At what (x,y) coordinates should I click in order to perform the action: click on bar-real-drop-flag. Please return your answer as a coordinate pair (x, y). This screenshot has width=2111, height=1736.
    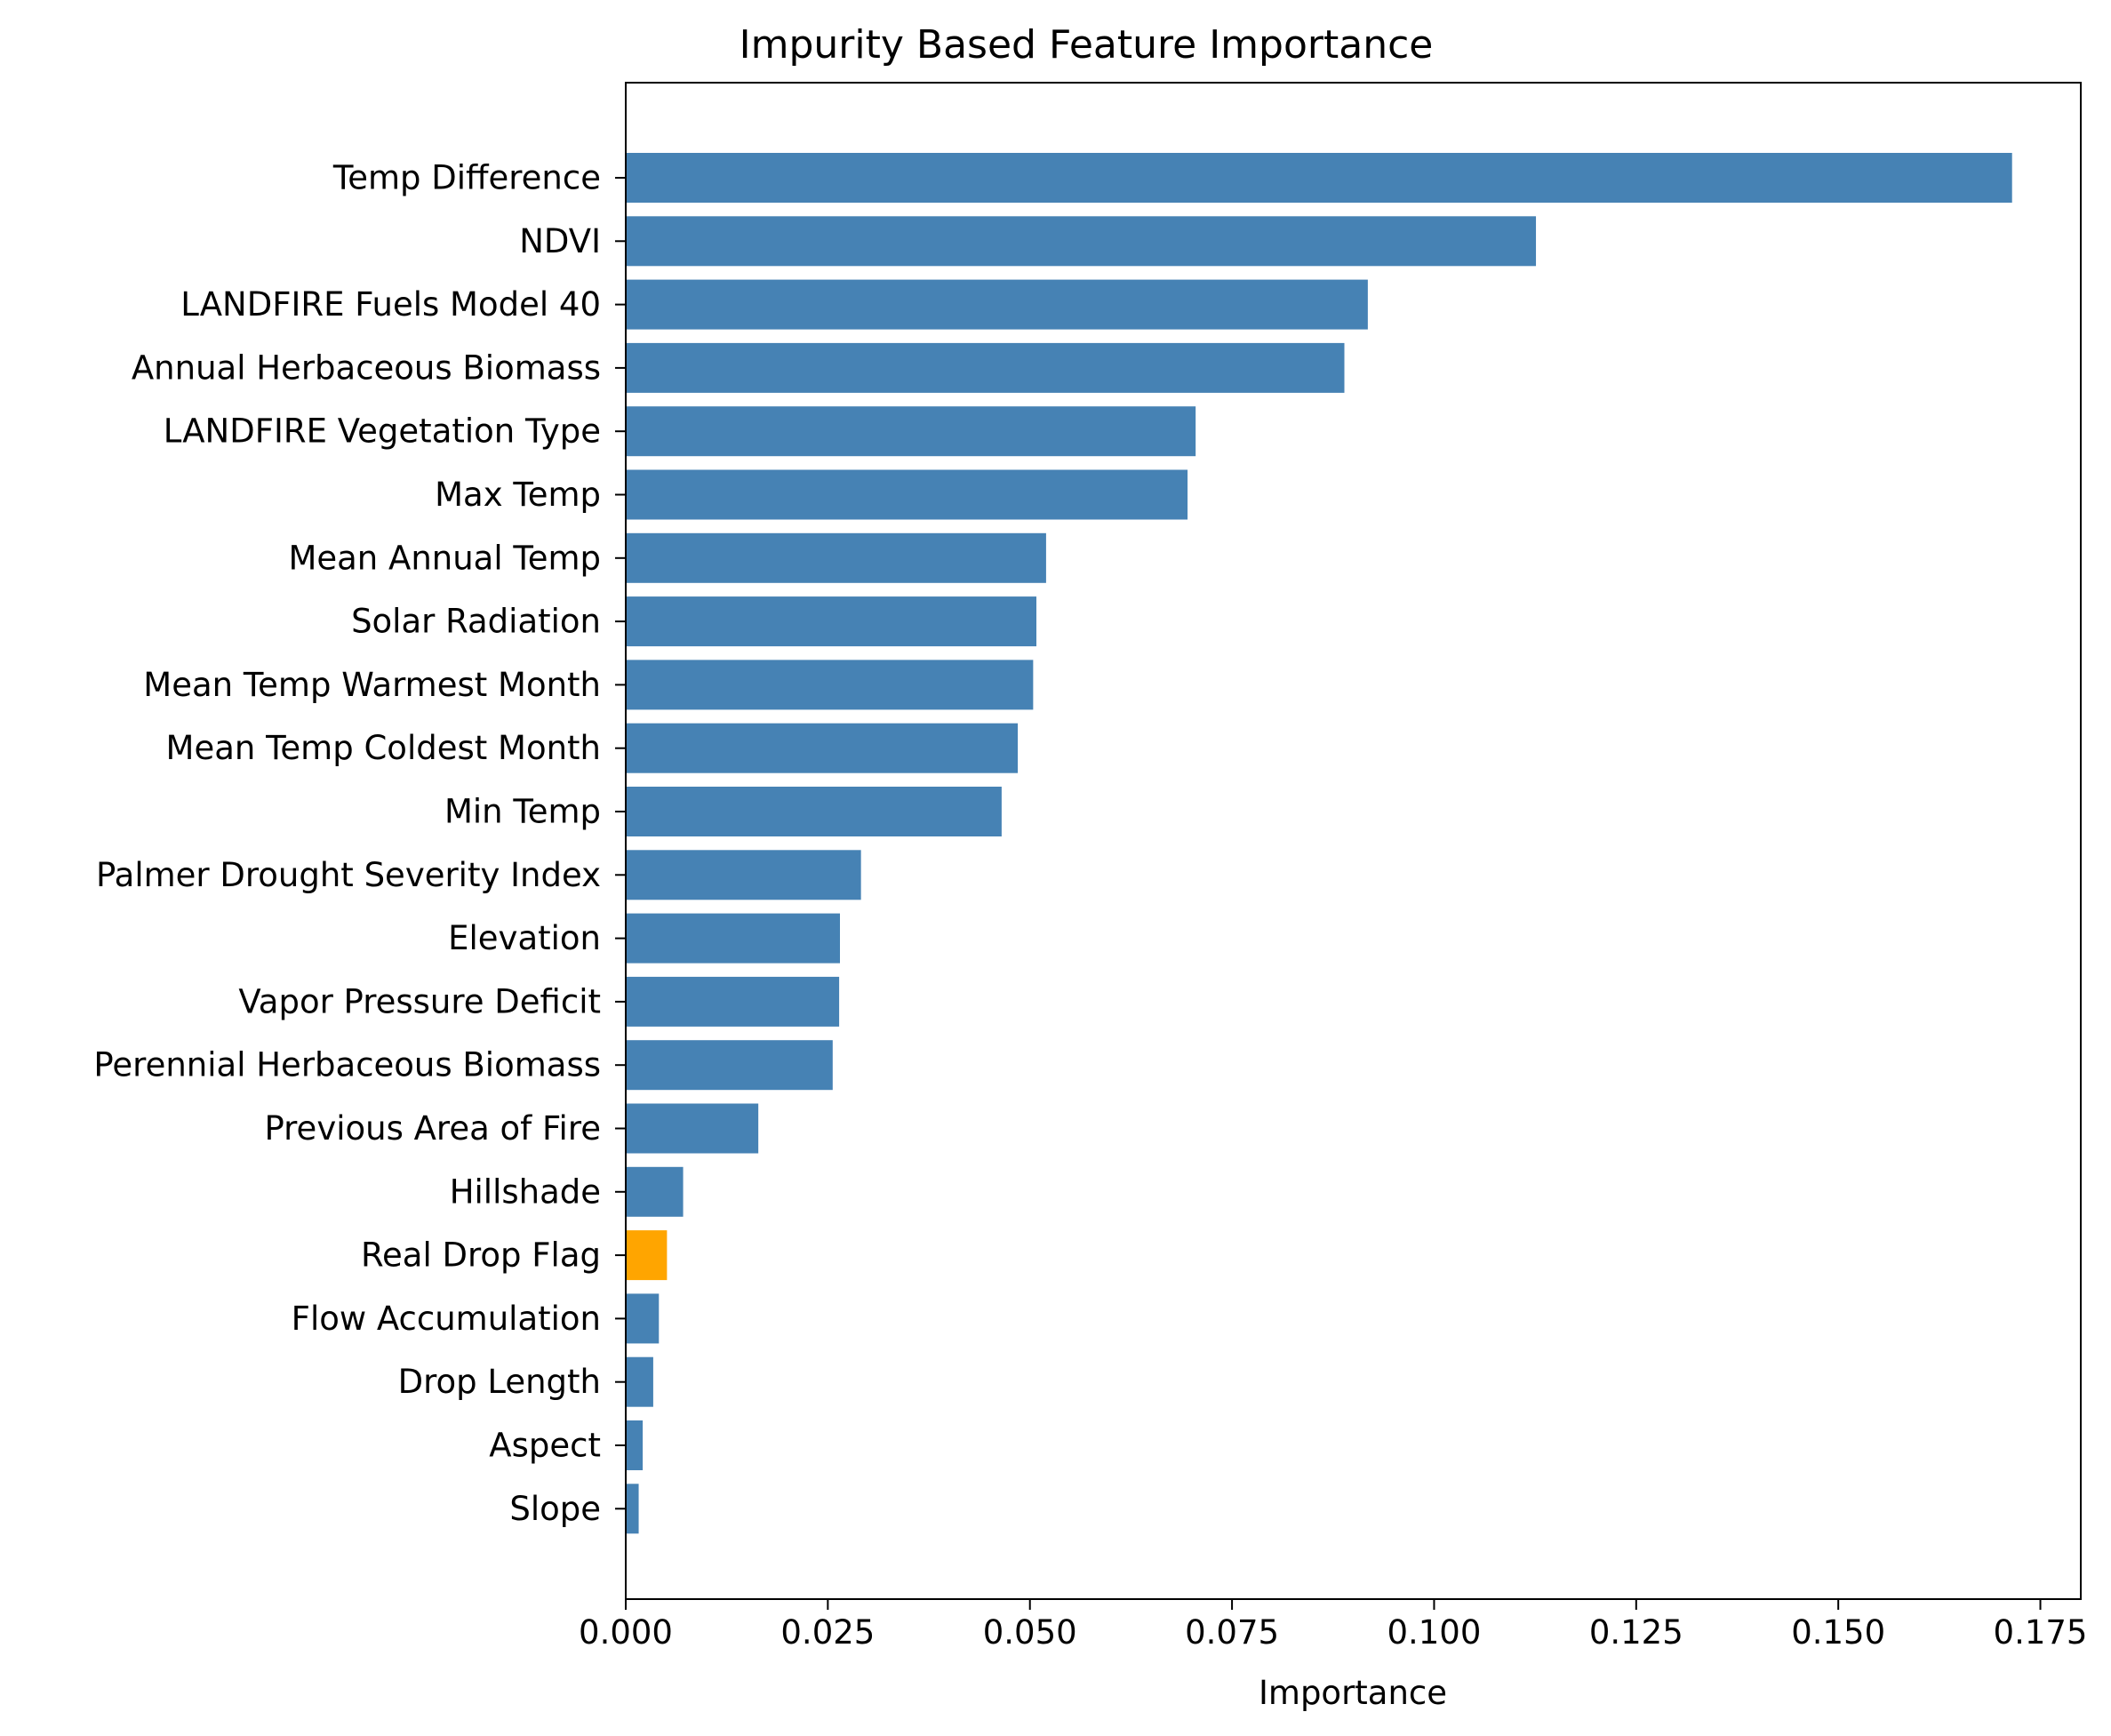
    Looking at the image, I should click on (647, 1255).